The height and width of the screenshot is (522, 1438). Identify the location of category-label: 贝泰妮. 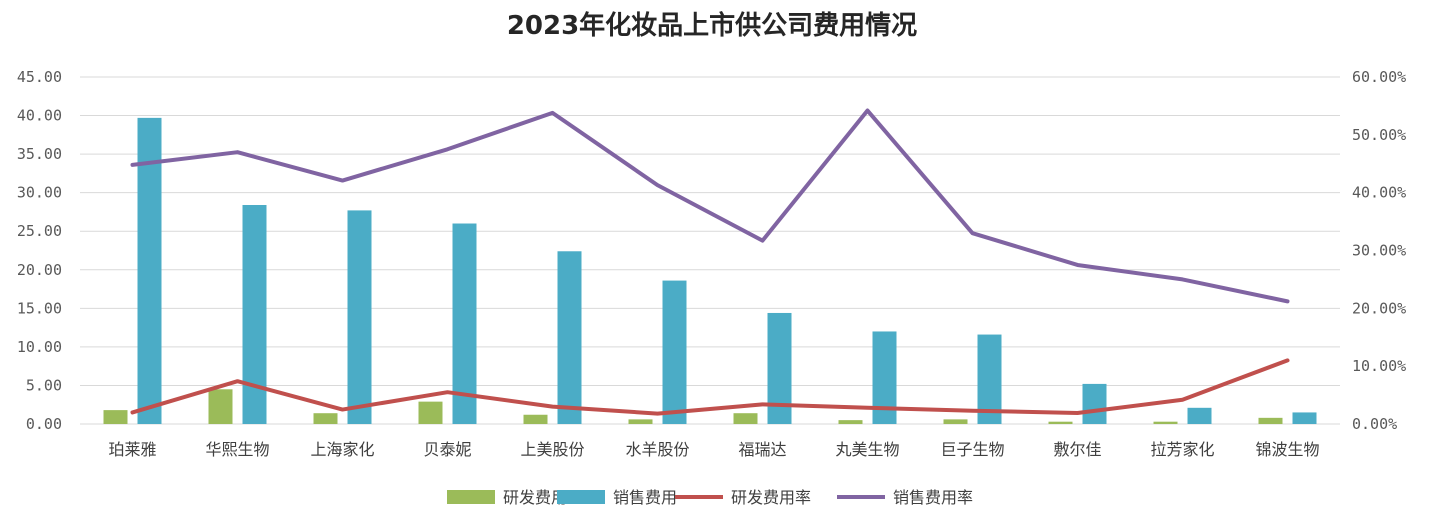
(447, 449).